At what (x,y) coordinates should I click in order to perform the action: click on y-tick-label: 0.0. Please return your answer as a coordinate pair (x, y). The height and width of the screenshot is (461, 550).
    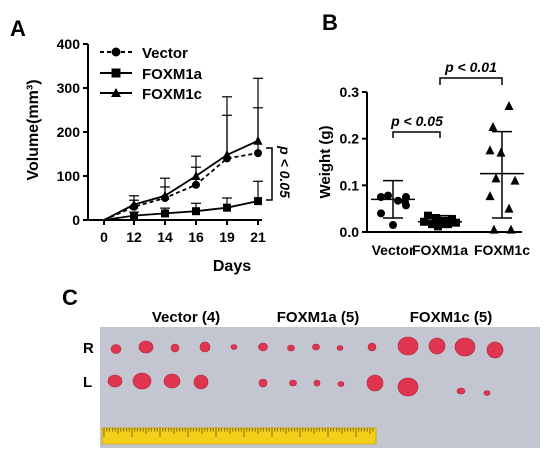
    Looking at the image, I should click on (350, 232).